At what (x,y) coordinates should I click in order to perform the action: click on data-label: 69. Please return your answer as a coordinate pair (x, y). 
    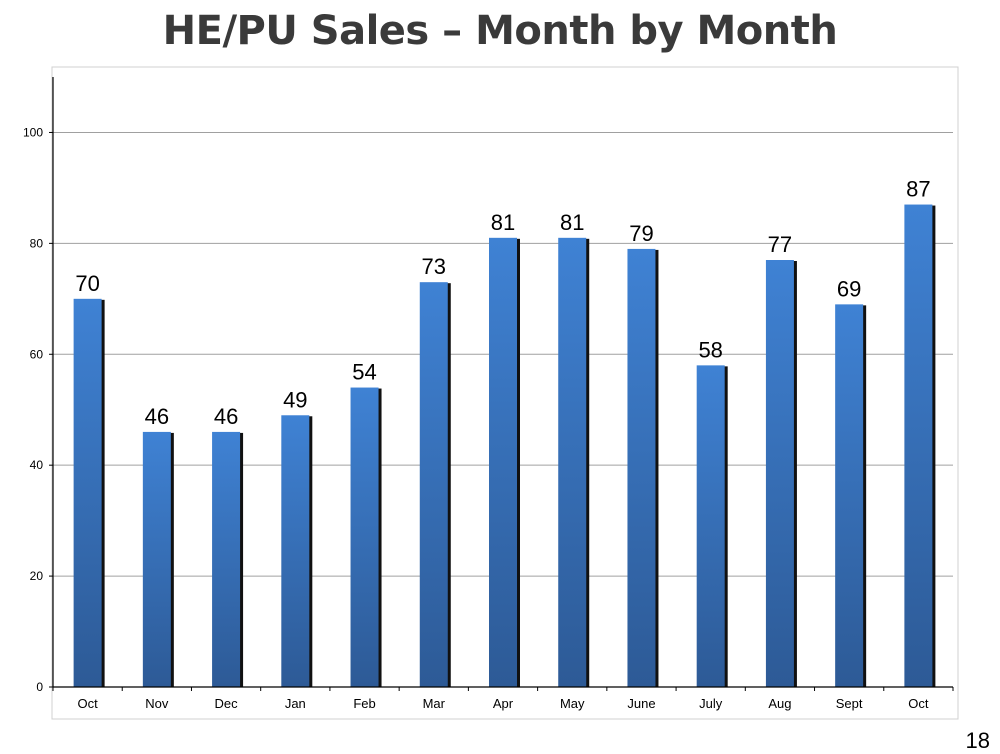
    Looking at the image, I should click on (849, 288).